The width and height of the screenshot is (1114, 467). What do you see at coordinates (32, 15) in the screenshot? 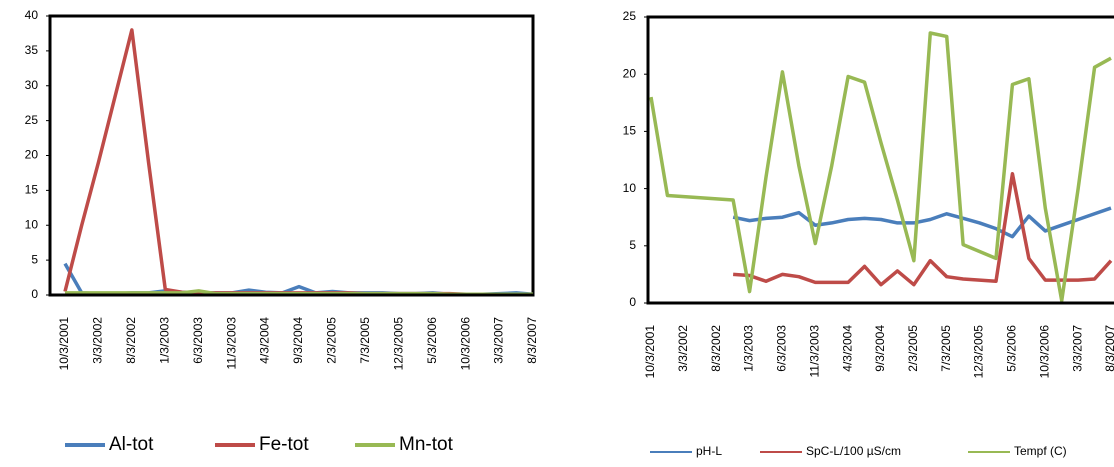
I see `y-tick-label: 40` at bounding box center [32, 15].